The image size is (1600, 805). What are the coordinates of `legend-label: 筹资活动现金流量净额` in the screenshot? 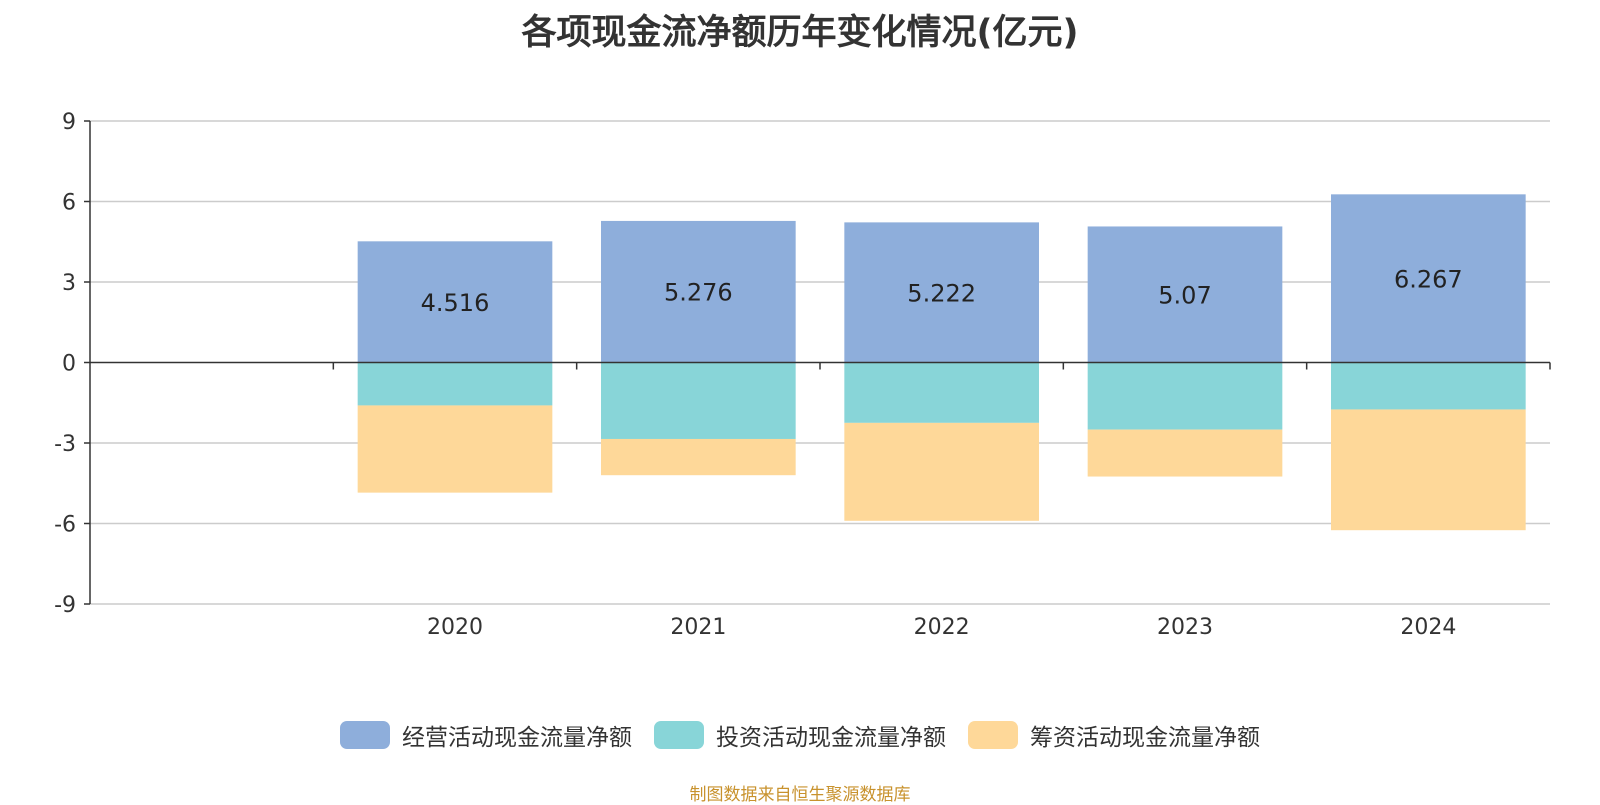 It's located at (1145, 738).